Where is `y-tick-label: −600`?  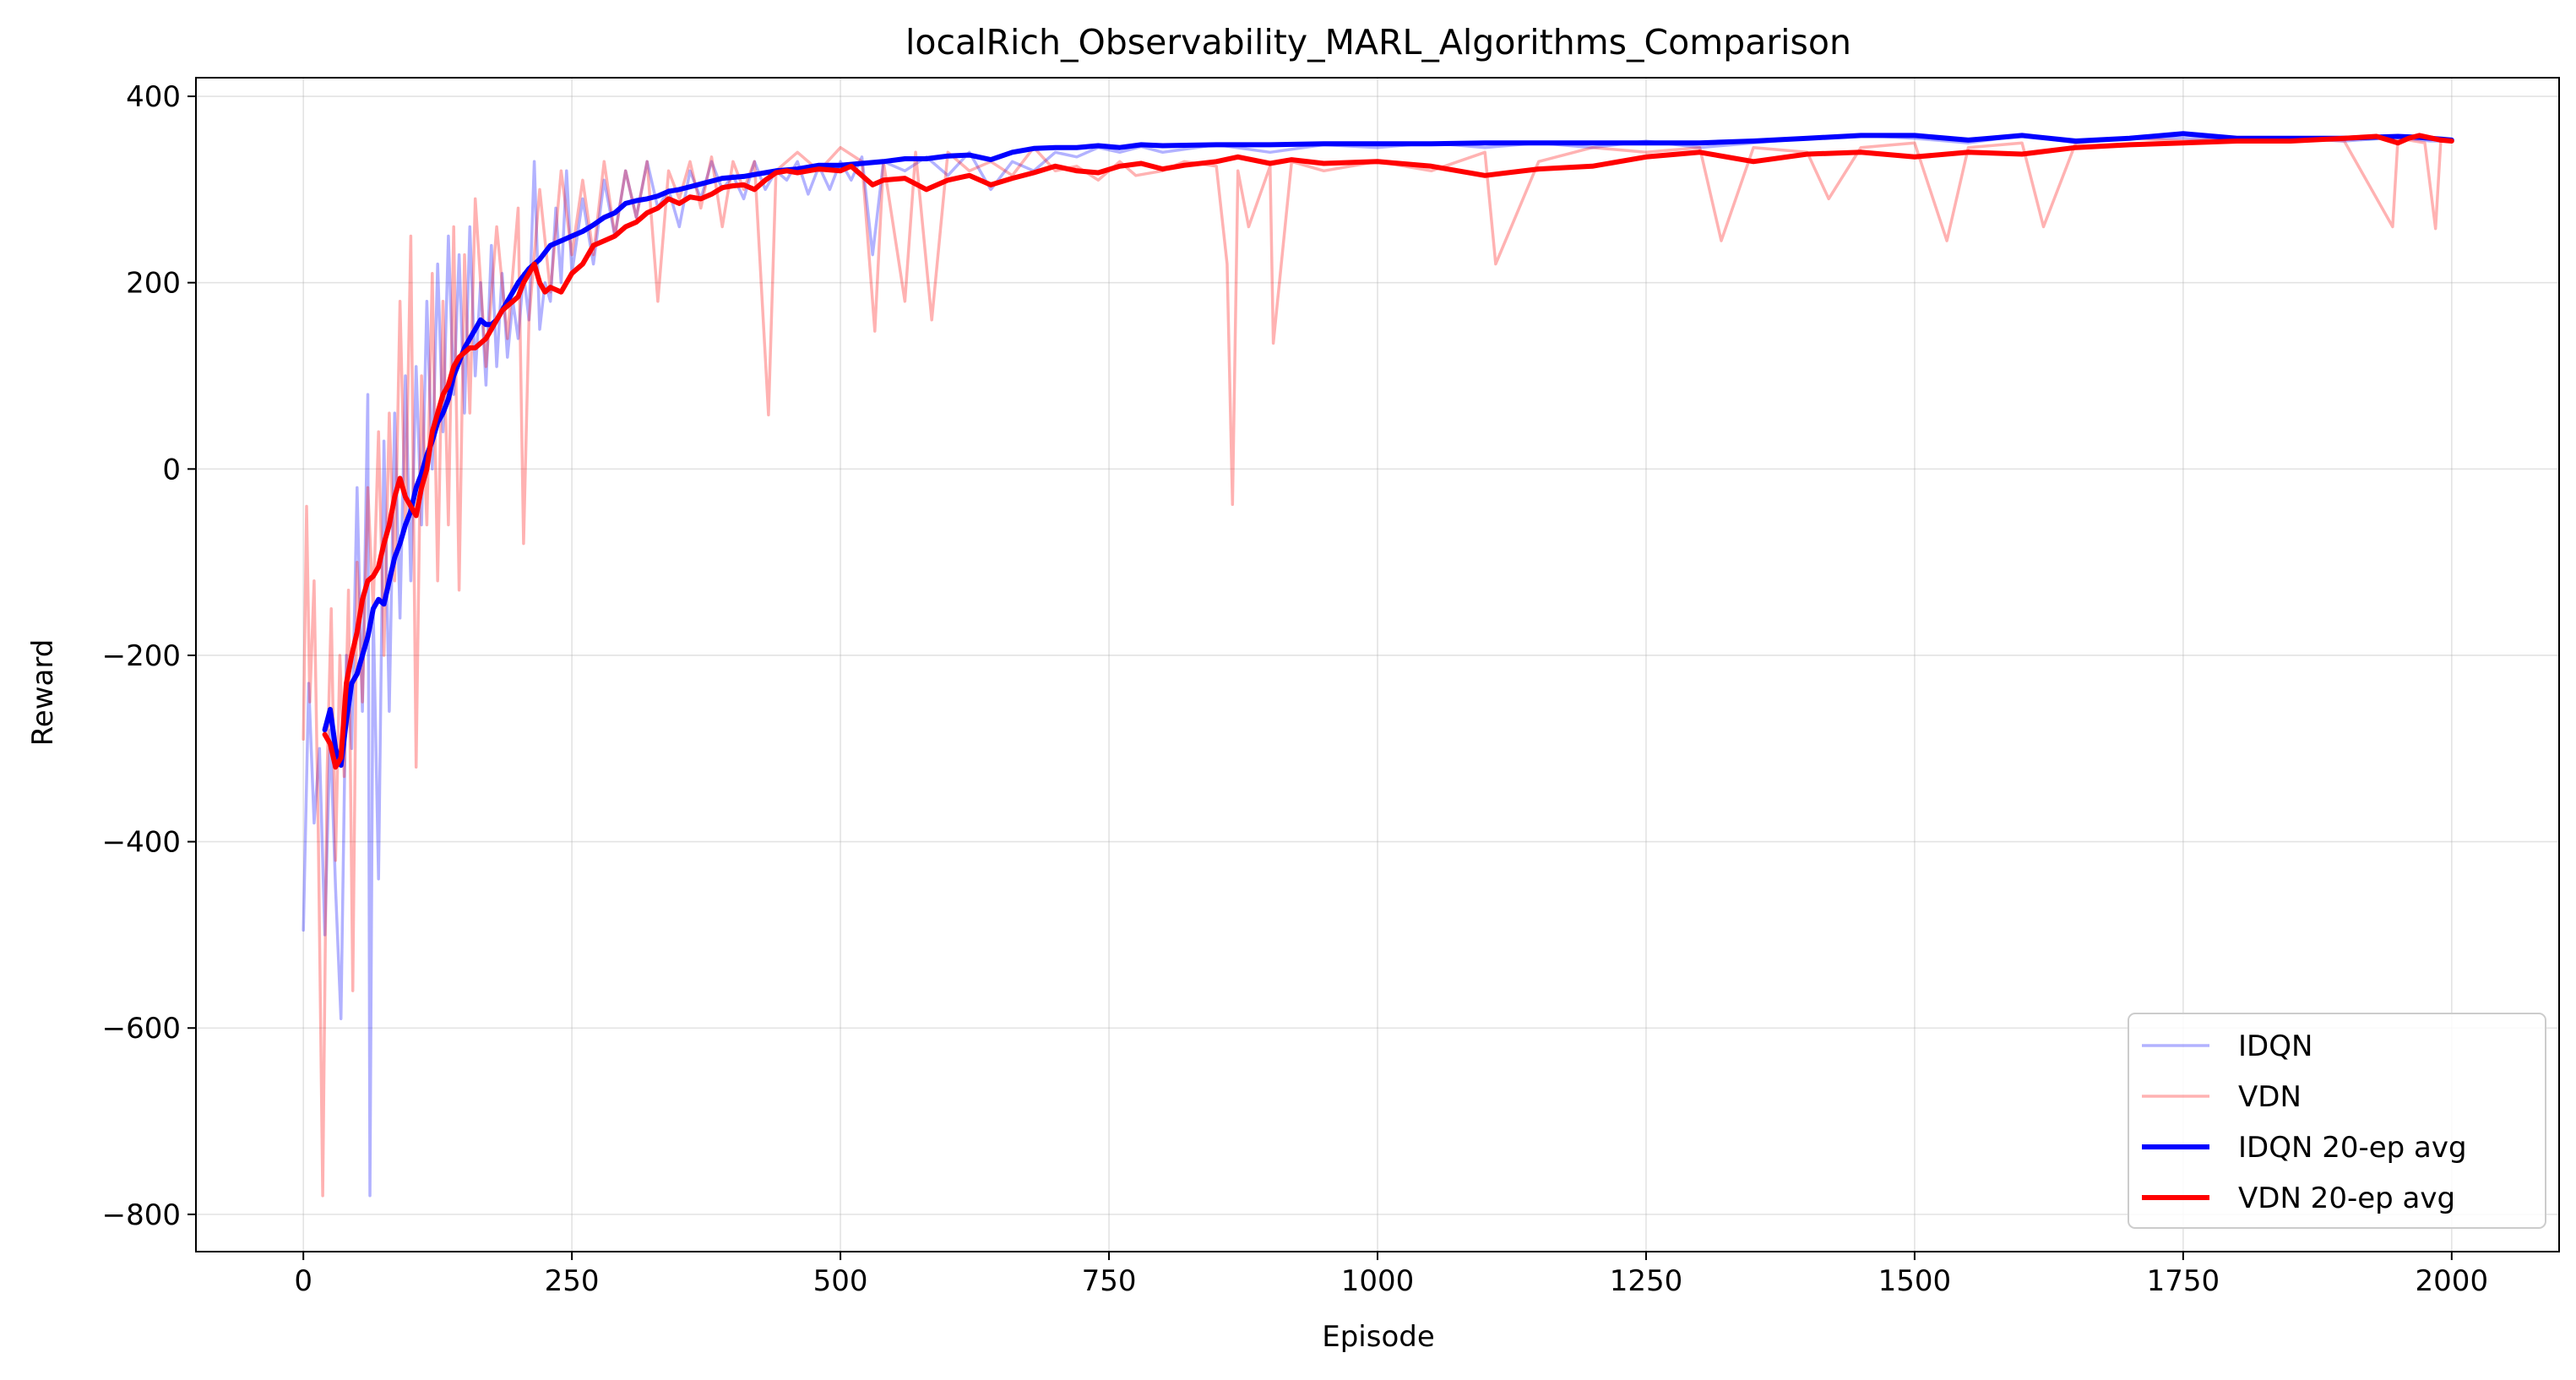 y-tick-label: −600 is located at coordinates (141, 1029).